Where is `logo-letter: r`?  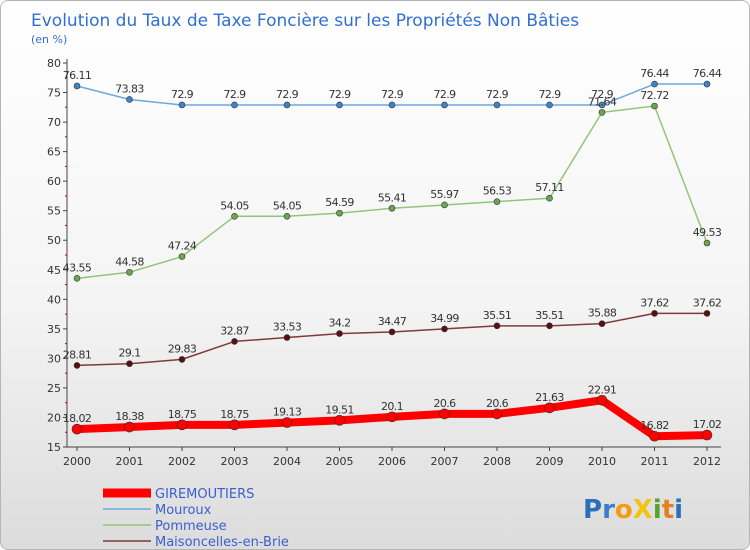
logo-letter: r is located at coordinates (608, 510).